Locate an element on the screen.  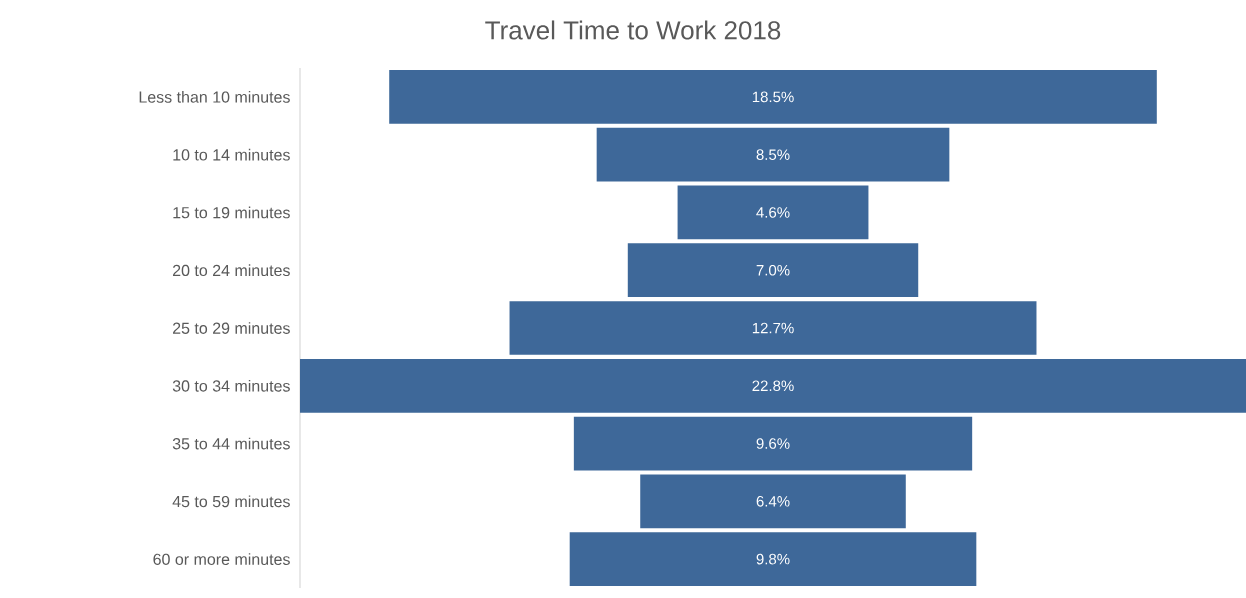
category-label: 35 to 44 minutes is located at coordinates (231, 443).